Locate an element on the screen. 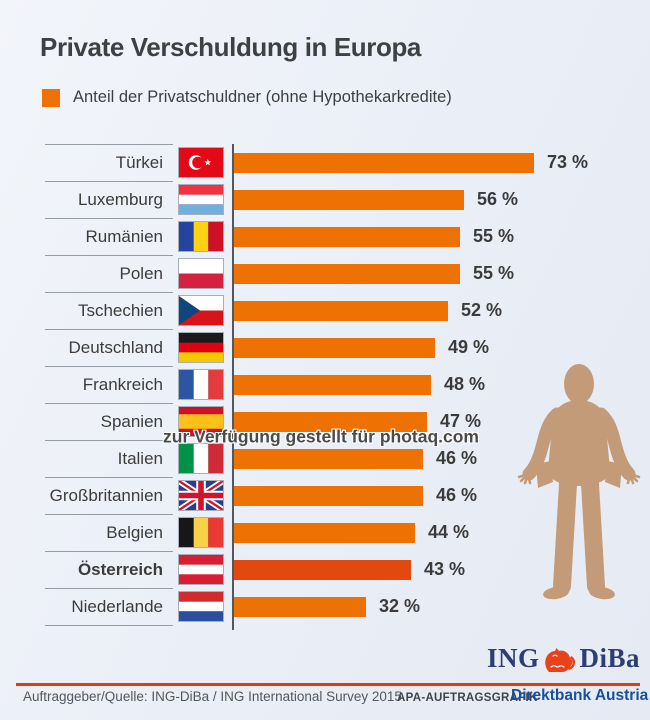 The height and width of the screenshot is (720, 650). bar-cell: 56 % is located at coordinates (376, 199).